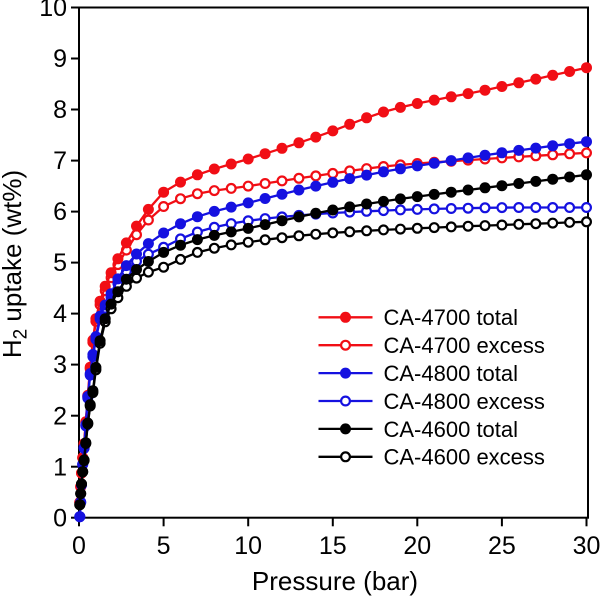 The height and width of the screenshot is (603, 600). I want to click on svg-text: 6, so click(60, 212).